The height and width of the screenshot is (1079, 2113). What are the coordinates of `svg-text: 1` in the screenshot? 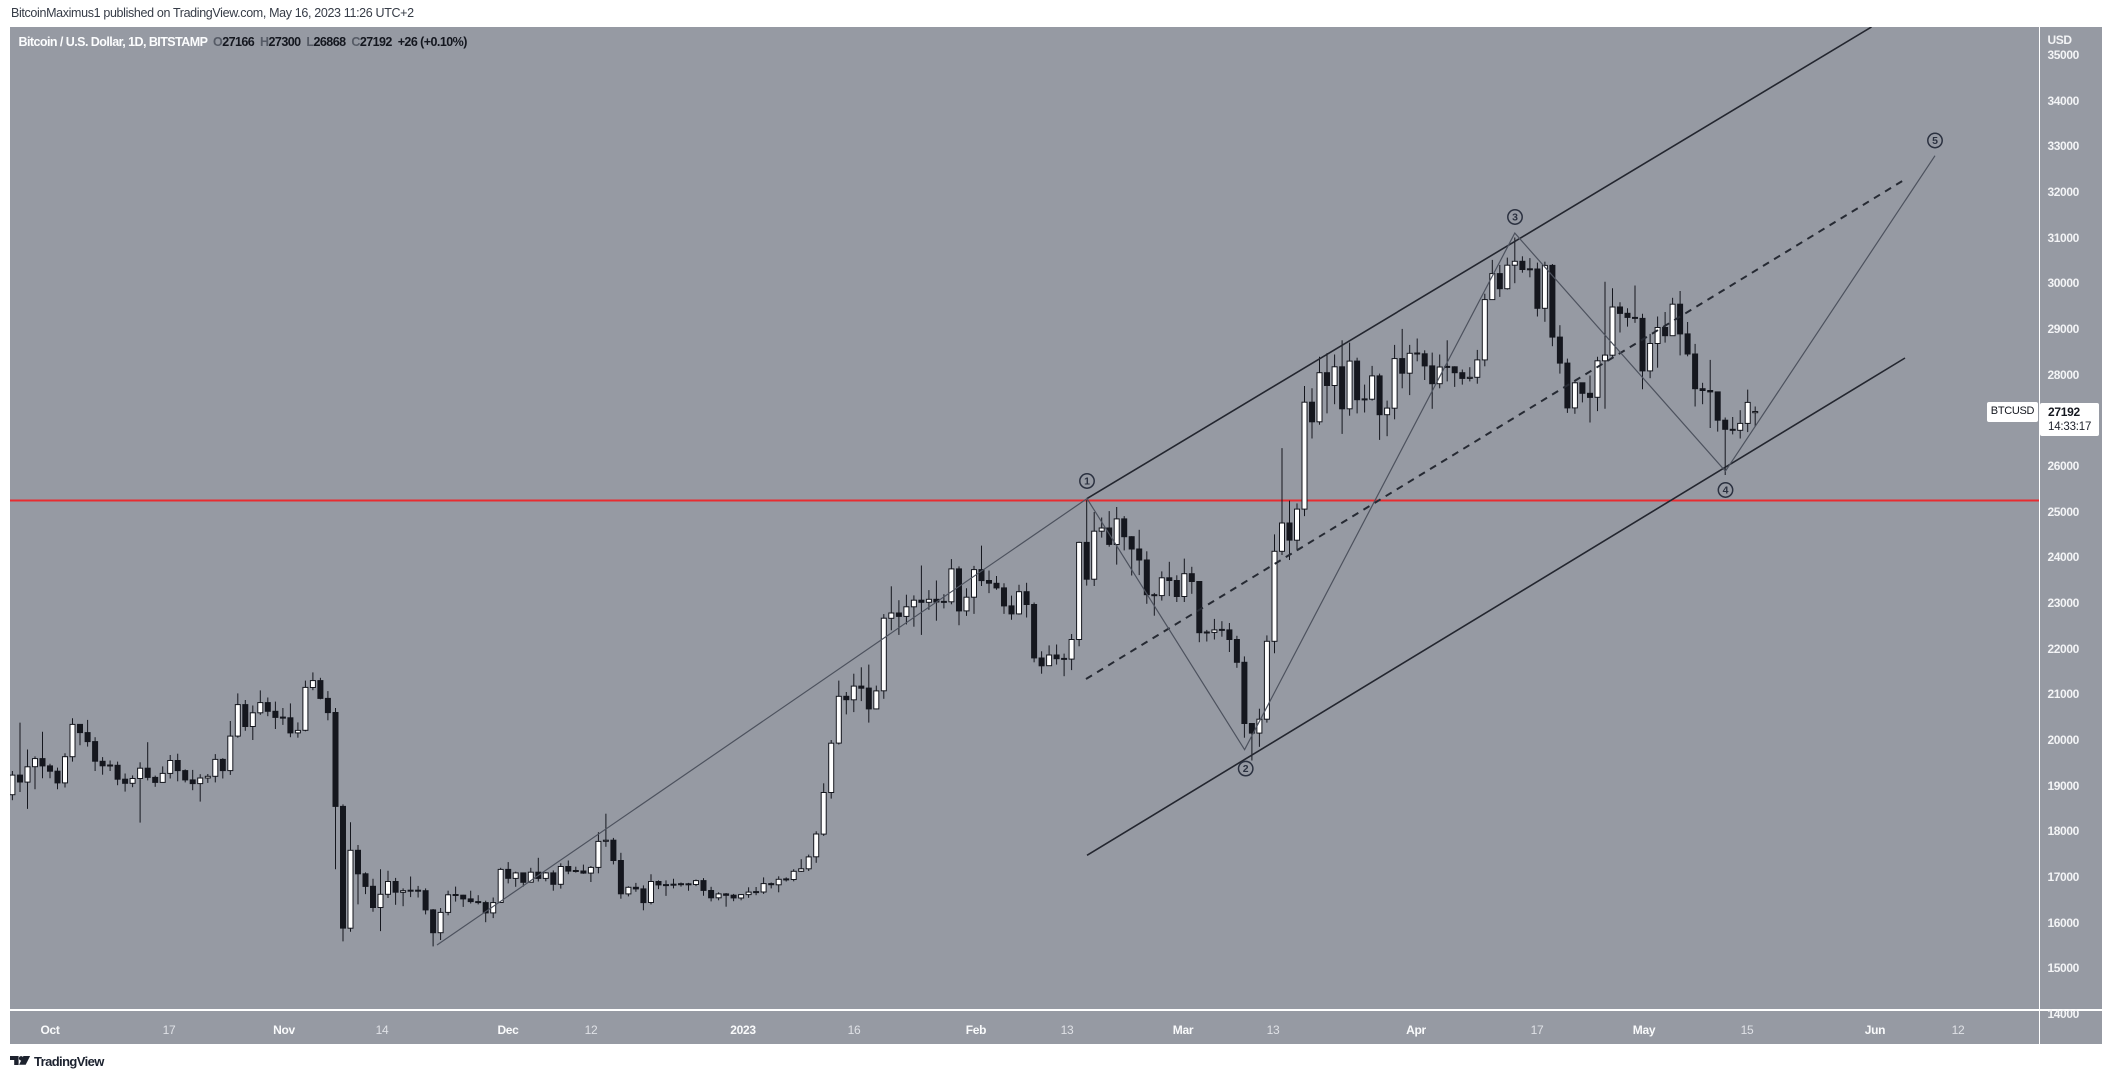 It's located at (1087, 482).